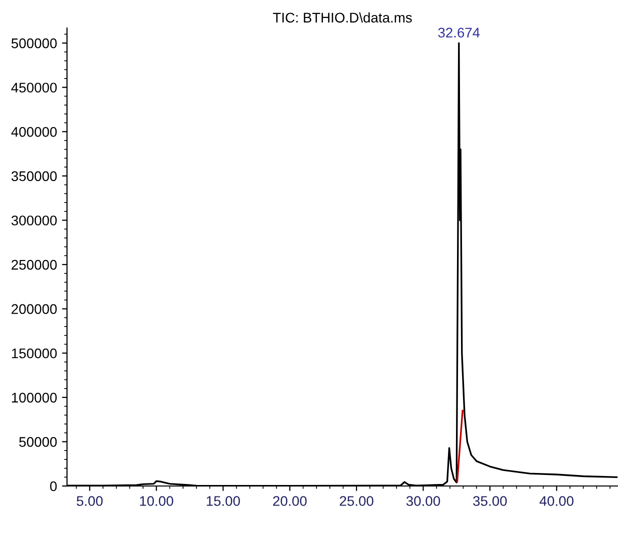 Image resolution: width=618 pixels, height=534 pixels. Describe the element at coordinates (34, 221) in the screenshot. I see `y-tick-label: 300000` at that location.